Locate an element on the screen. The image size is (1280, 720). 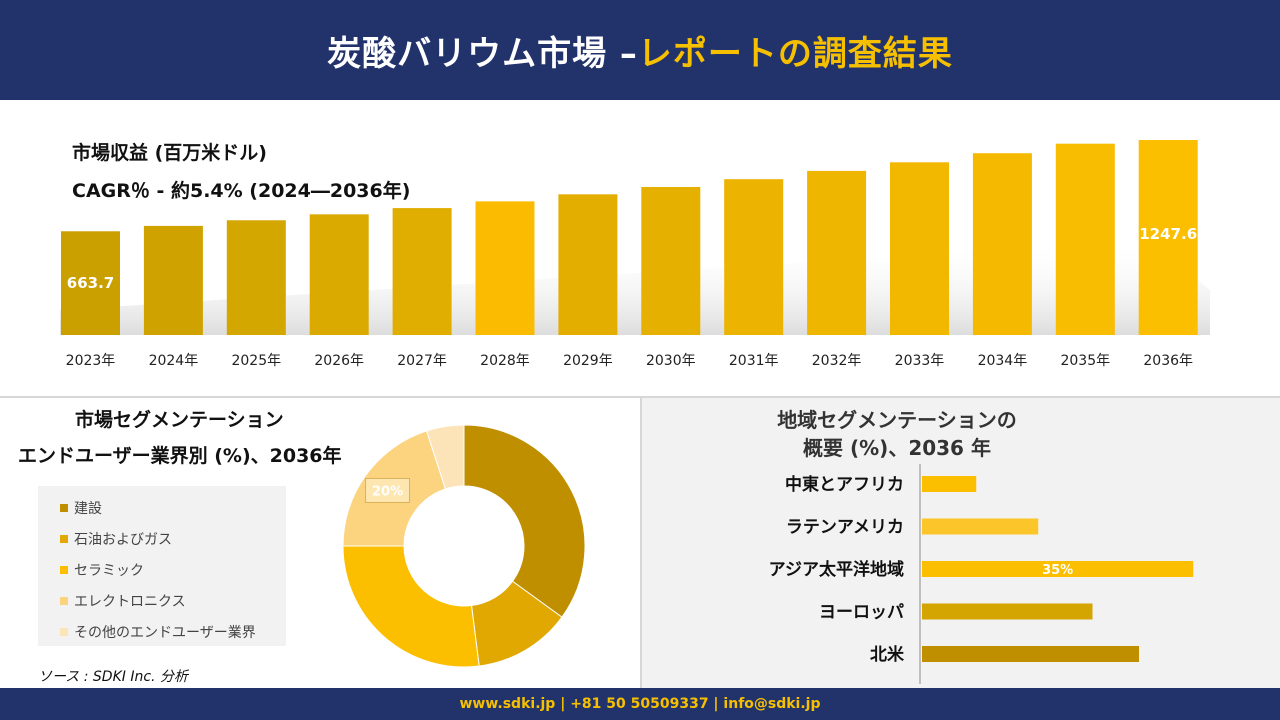
region-label: ラテンアメリカ is located at coordinates (845, 528).